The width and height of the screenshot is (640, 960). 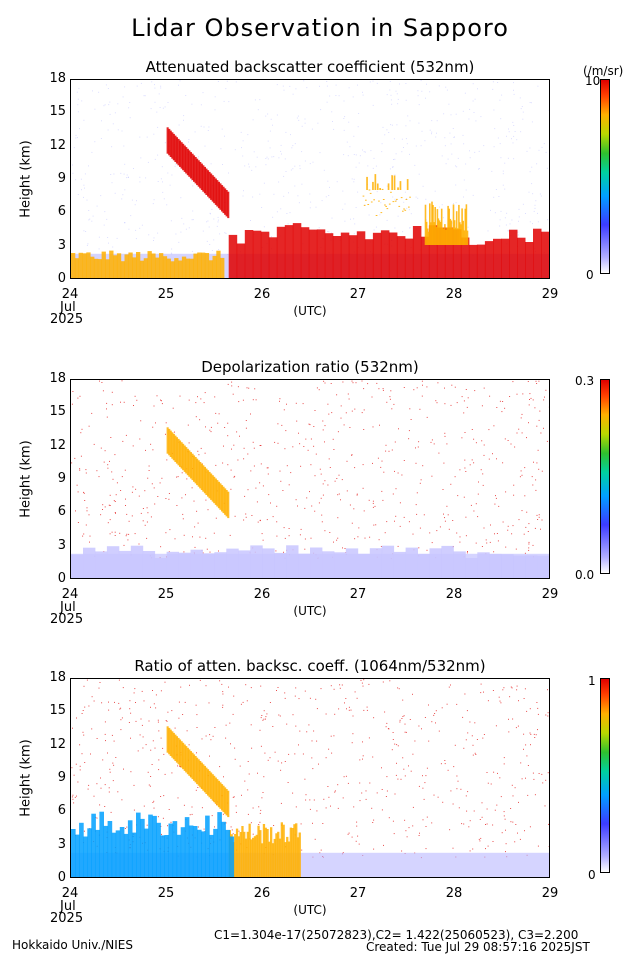 I want to click on x-month-label: Jul, so click(x=68, y=307).